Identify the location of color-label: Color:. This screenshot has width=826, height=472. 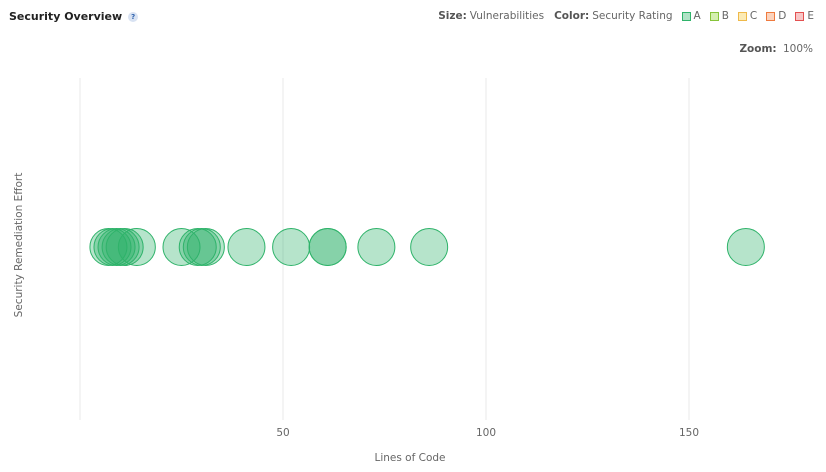
(572, 16).